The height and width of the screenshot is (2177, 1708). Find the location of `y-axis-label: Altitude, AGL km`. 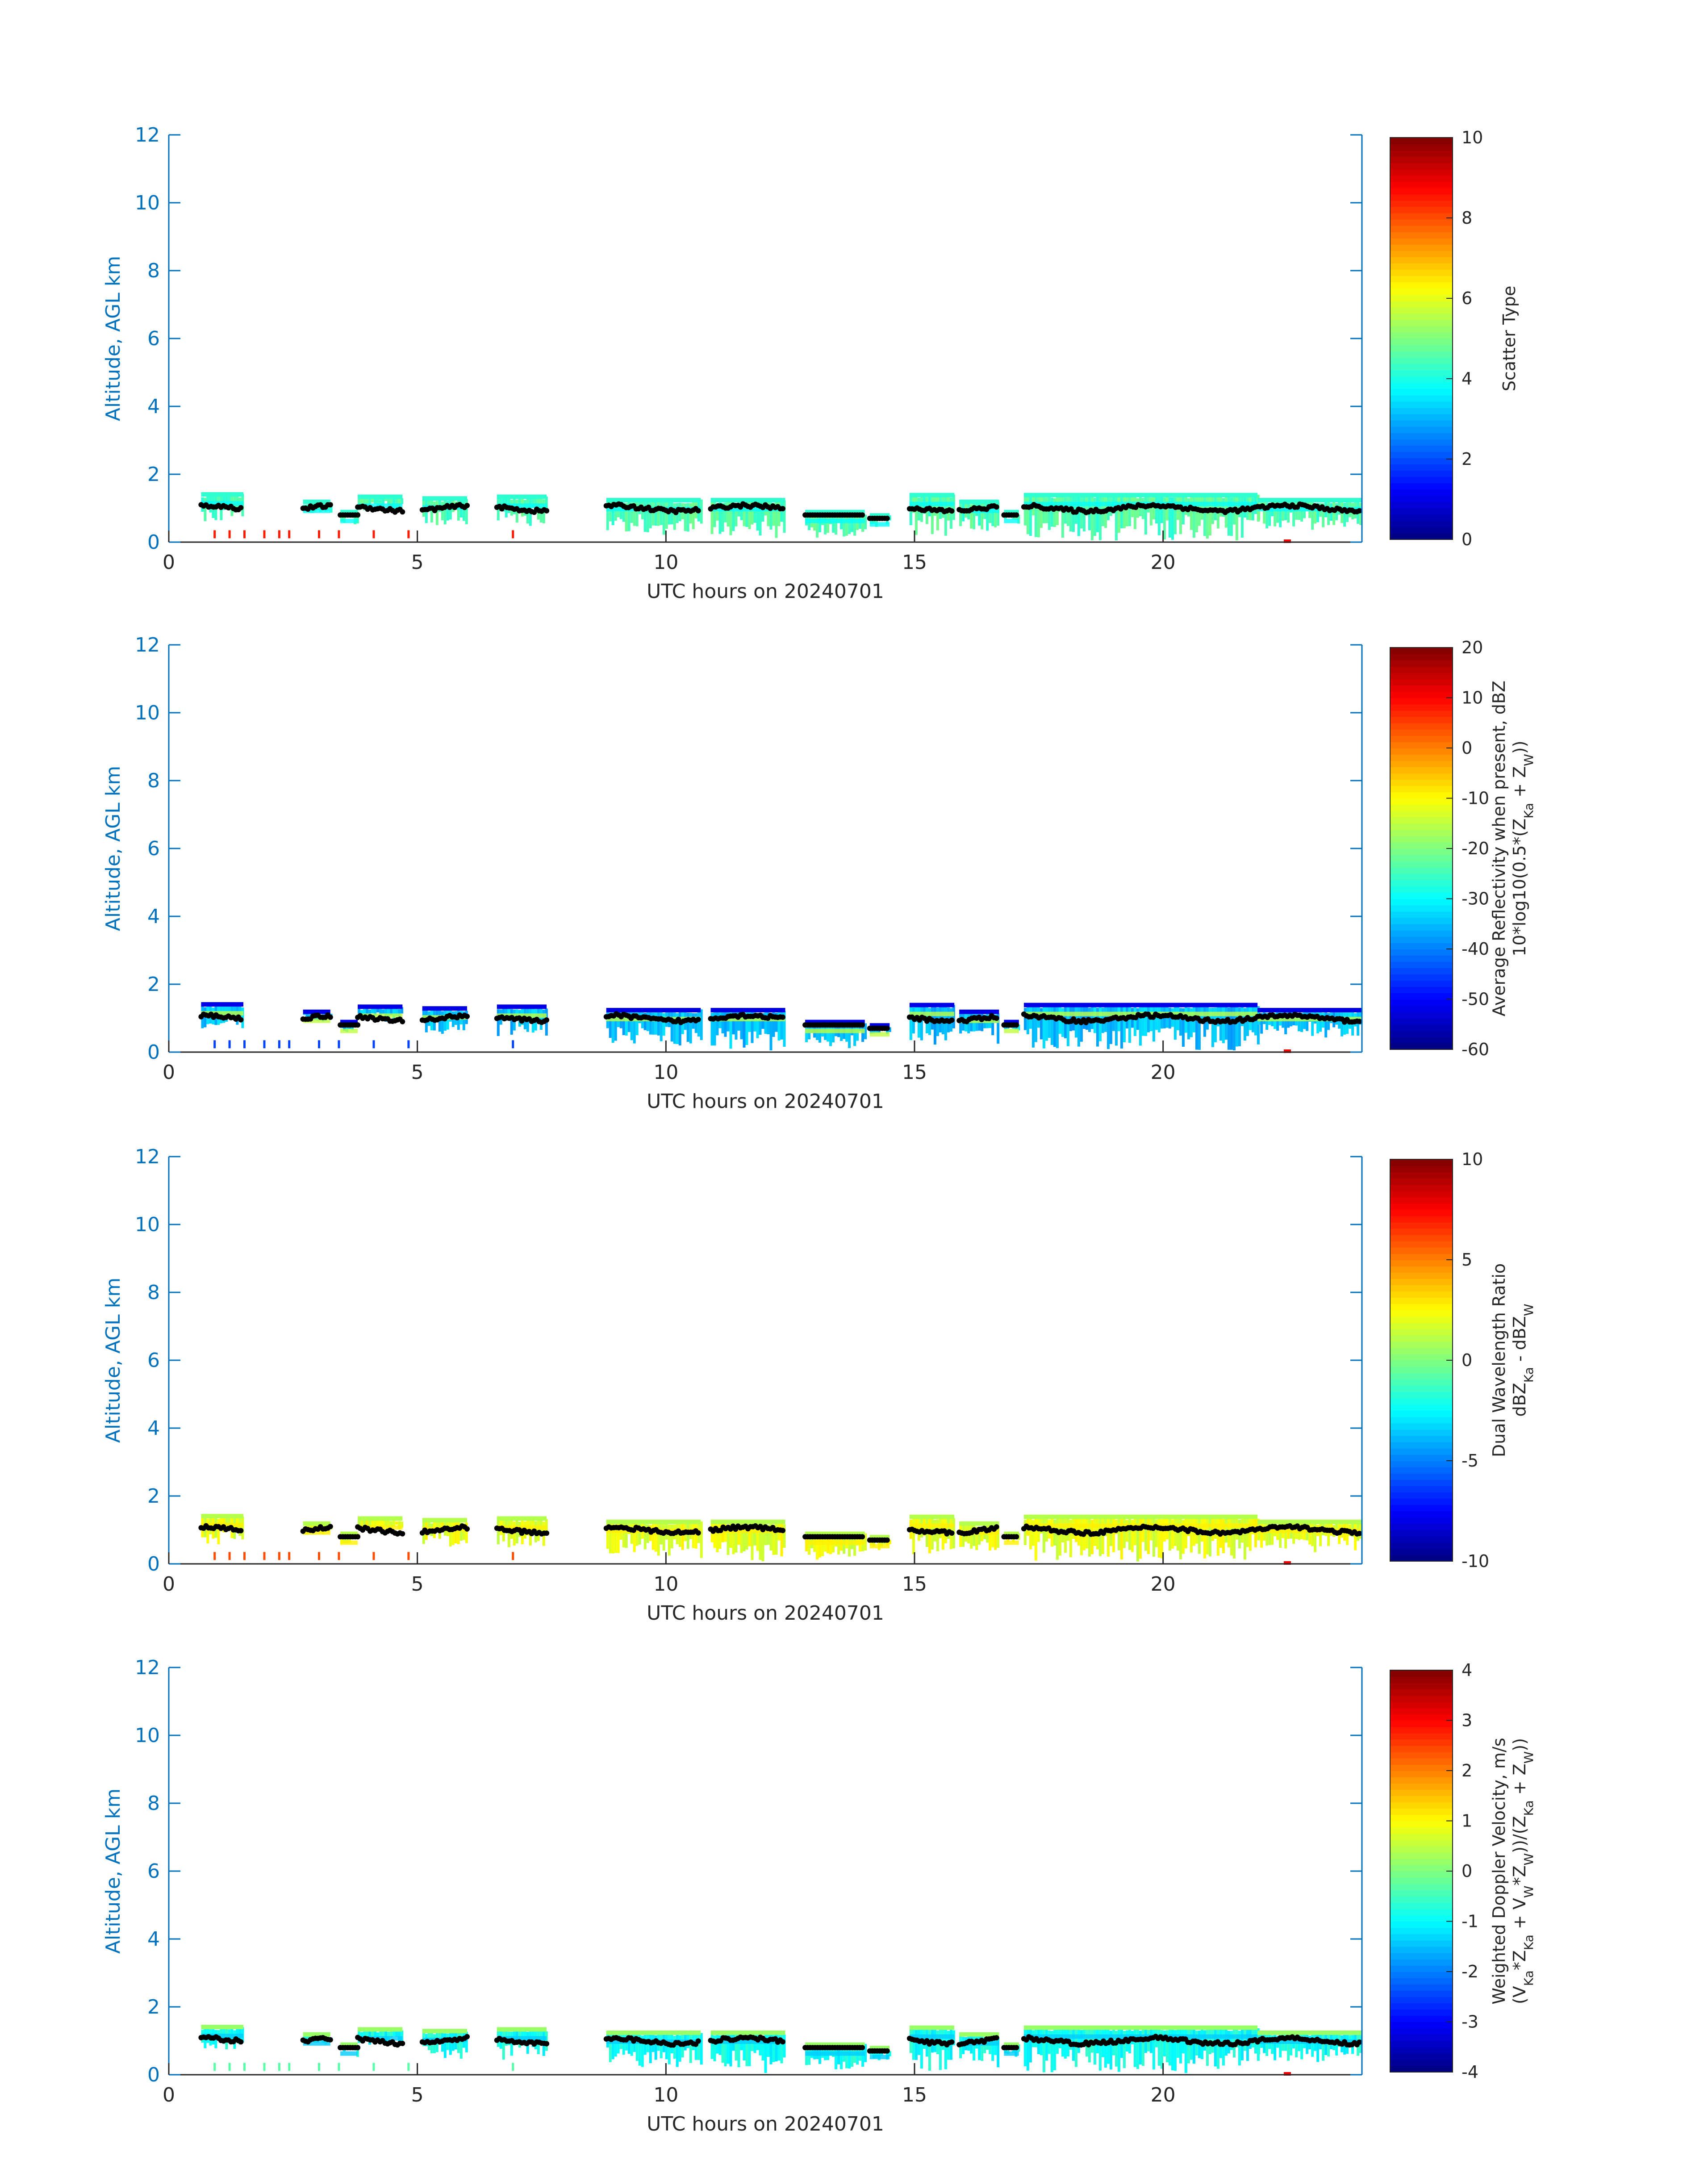

y-axis-label: Altitude, AGL km is located at coordinates (113, 338).